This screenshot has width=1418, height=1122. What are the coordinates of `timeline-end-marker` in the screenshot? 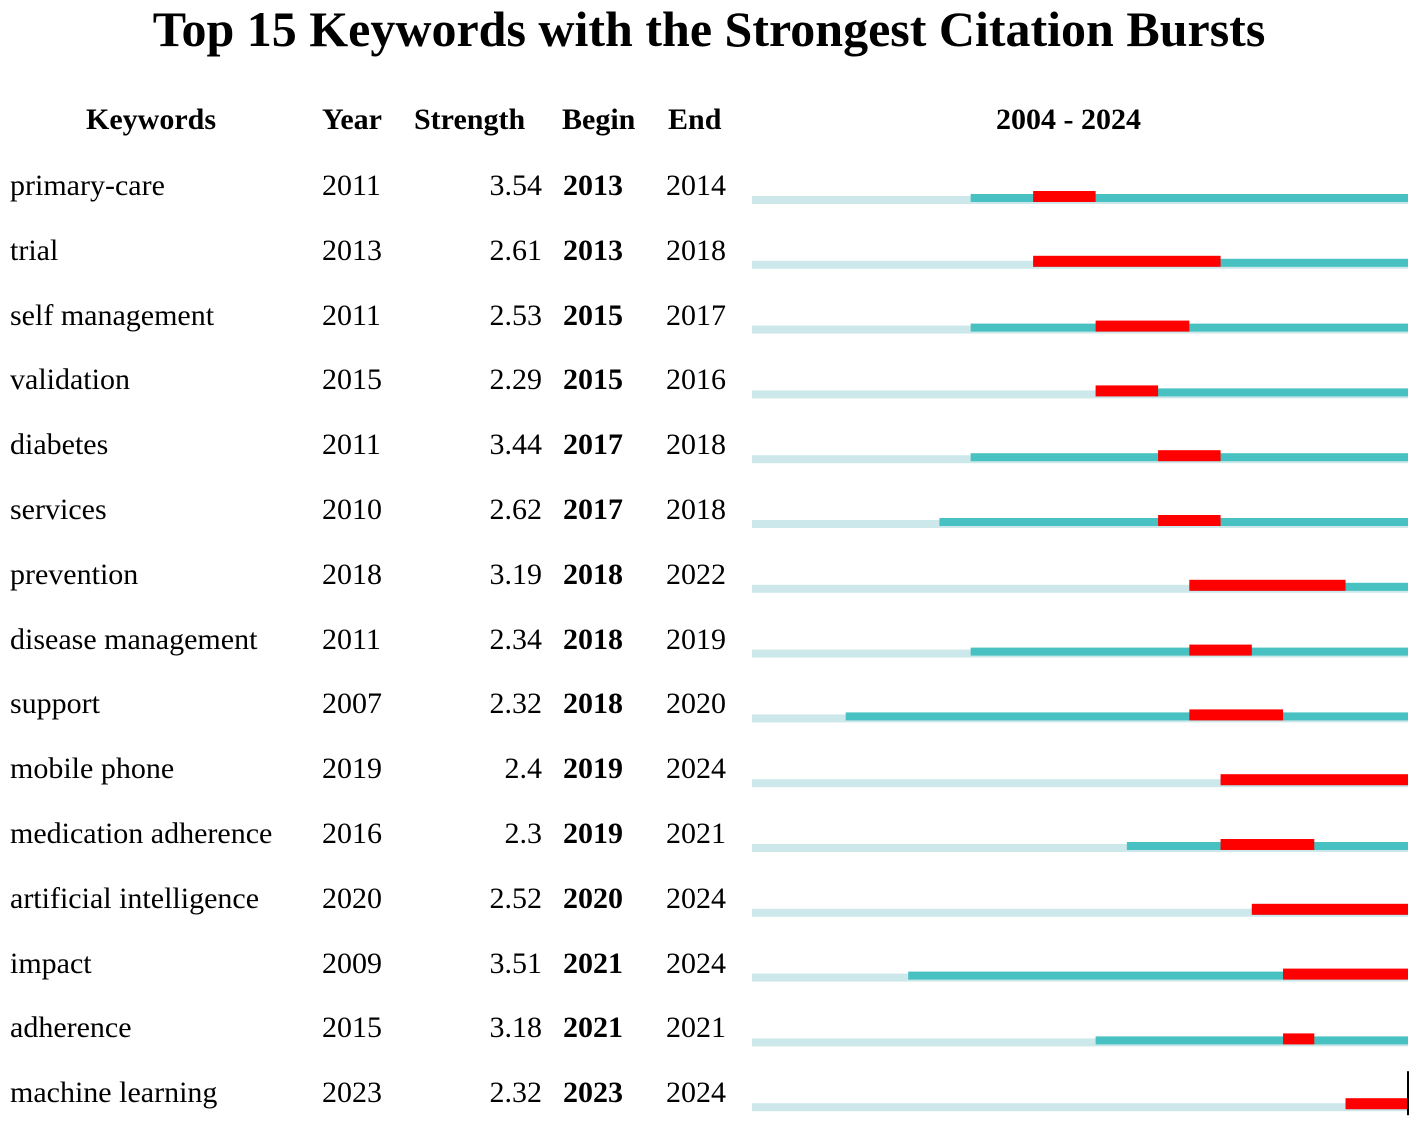 It's located at (1408, 1093).